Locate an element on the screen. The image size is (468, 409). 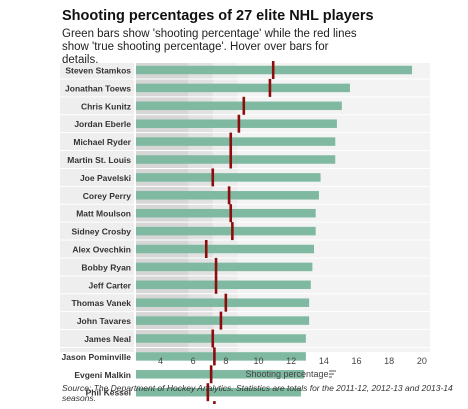
player-label: Jason Pominville is located at coordinates (97, 357).